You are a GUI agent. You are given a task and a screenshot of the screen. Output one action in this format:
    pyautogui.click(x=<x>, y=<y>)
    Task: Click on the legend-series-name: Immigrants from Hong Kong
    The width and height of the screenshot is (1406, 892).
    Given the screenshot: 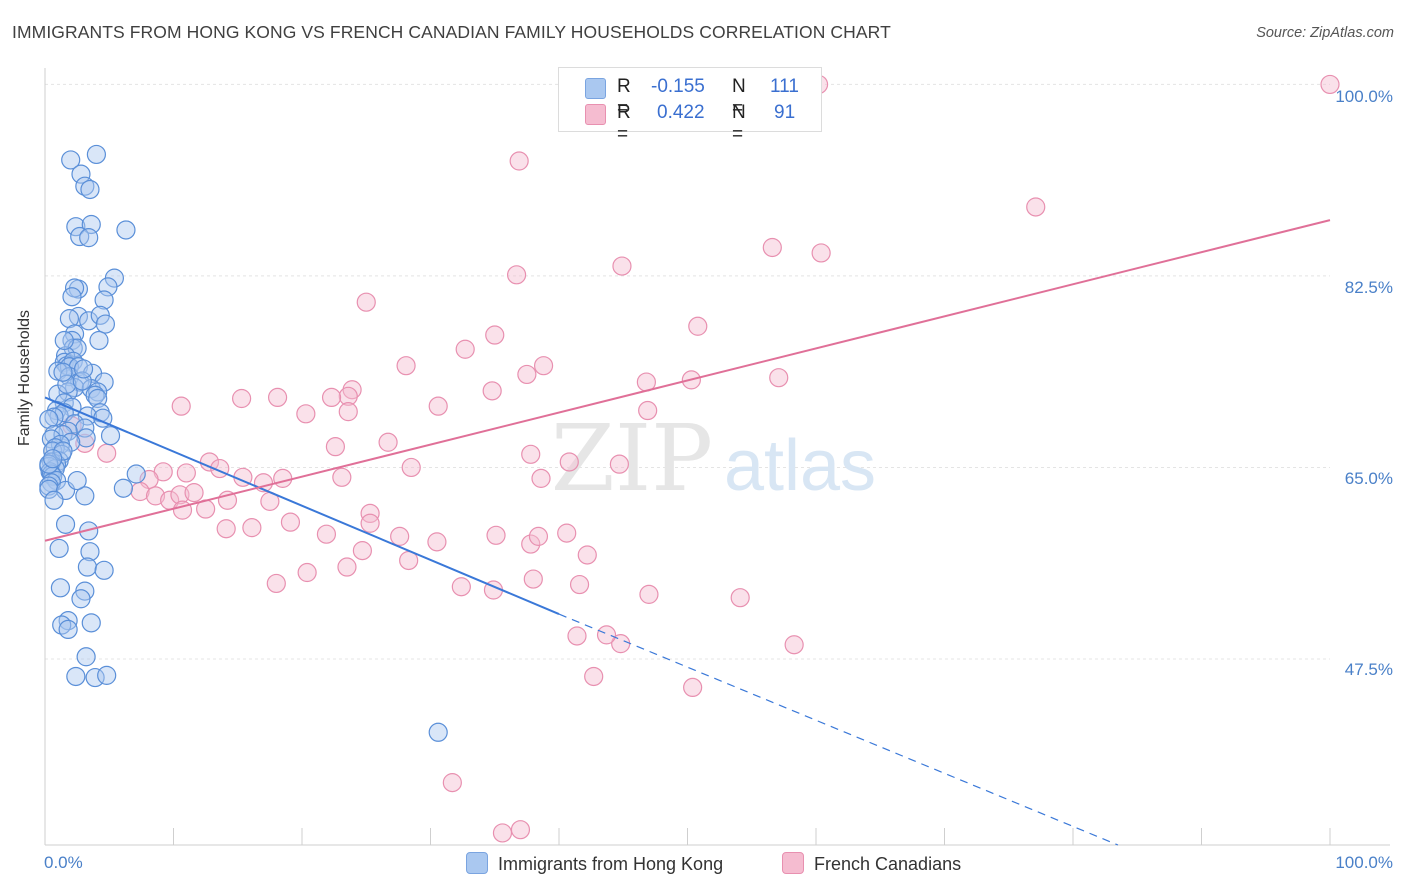 What is the action you would take?
    pyautogui.click(x=611, y=864)
    